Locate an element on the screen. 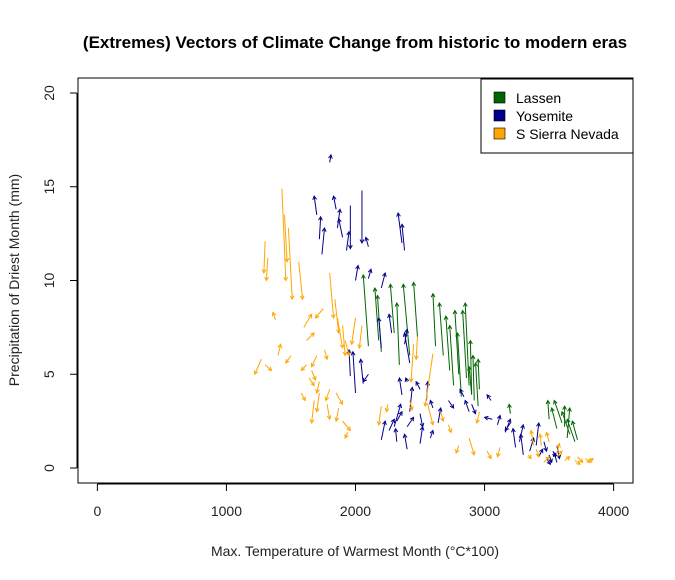 The image size is (675, 580). legend-box is located at coordinates (557, 116).